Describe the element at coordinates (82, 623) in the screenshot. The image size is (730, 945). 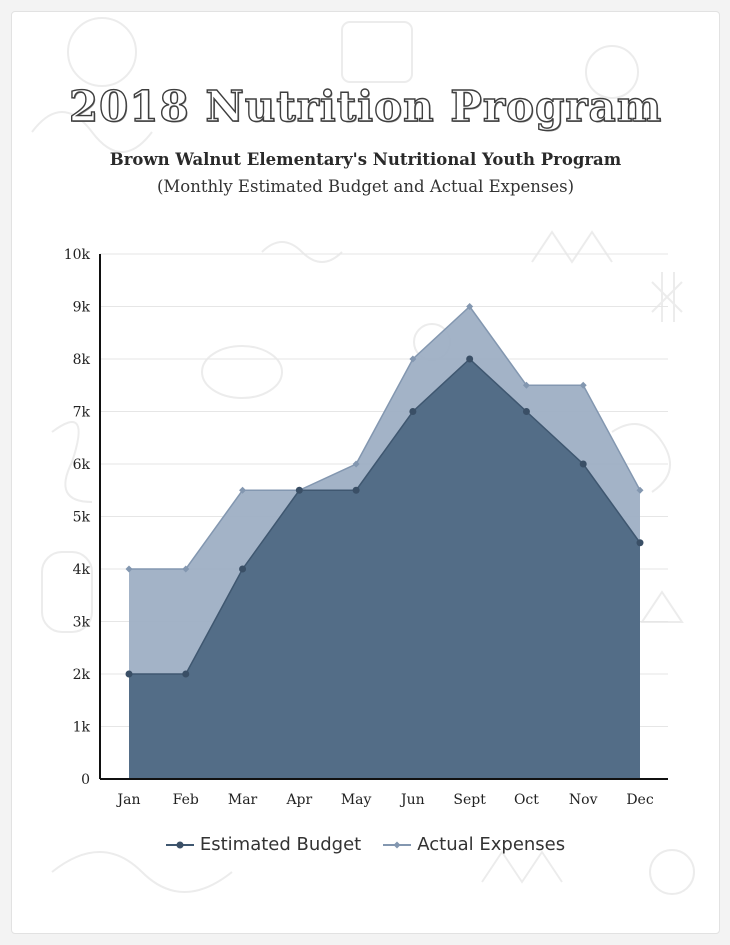
I see `y-tick-label: 3k` at that location.